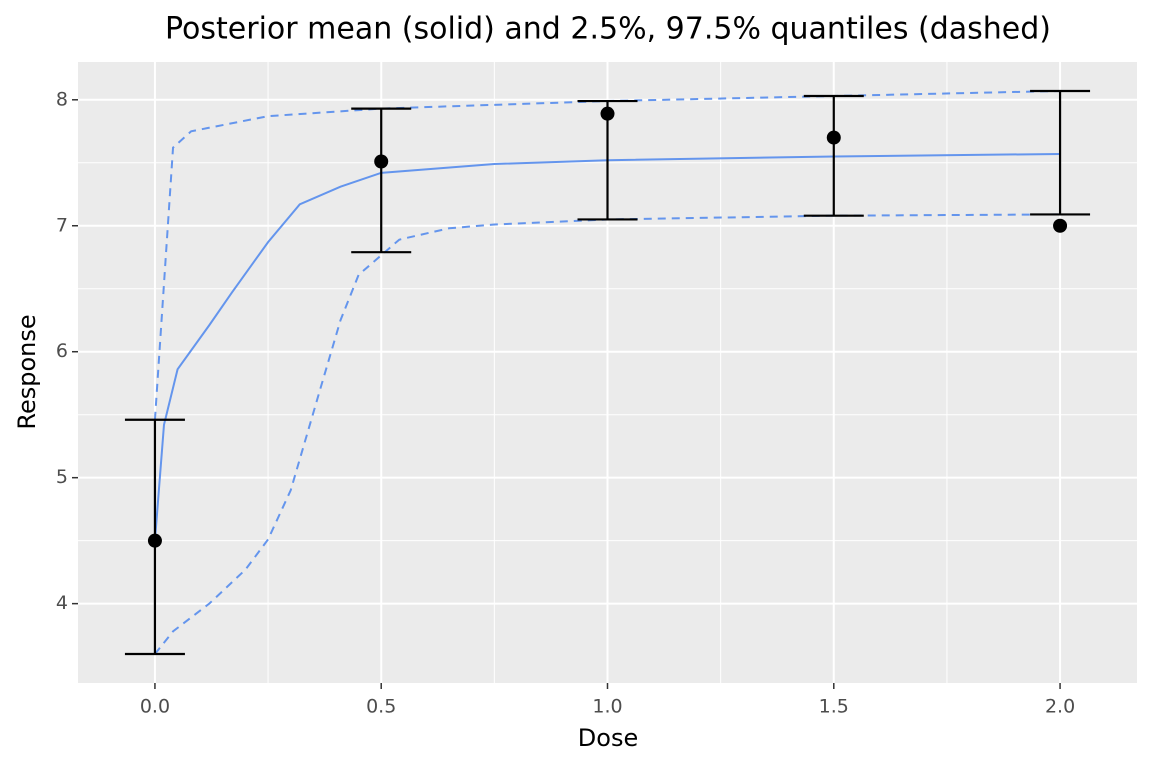 The image size is (1152, 768). Describe the element at coordinates (27, 371) in the screenshot. I see `y-axis-title: Response` at that location.